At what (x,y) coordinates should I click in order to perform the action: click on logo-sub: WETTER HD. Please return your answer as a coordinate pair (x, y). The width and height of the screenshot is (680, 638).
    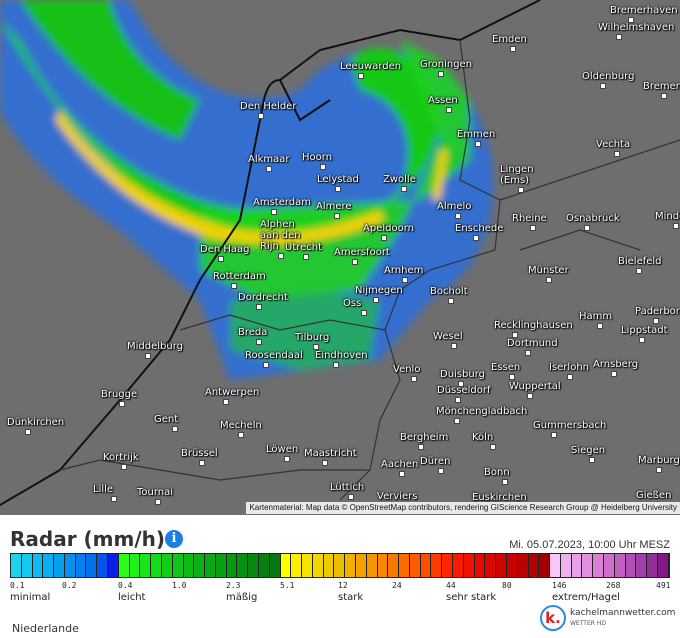
    Looking at the image, I should click on (588, 623).